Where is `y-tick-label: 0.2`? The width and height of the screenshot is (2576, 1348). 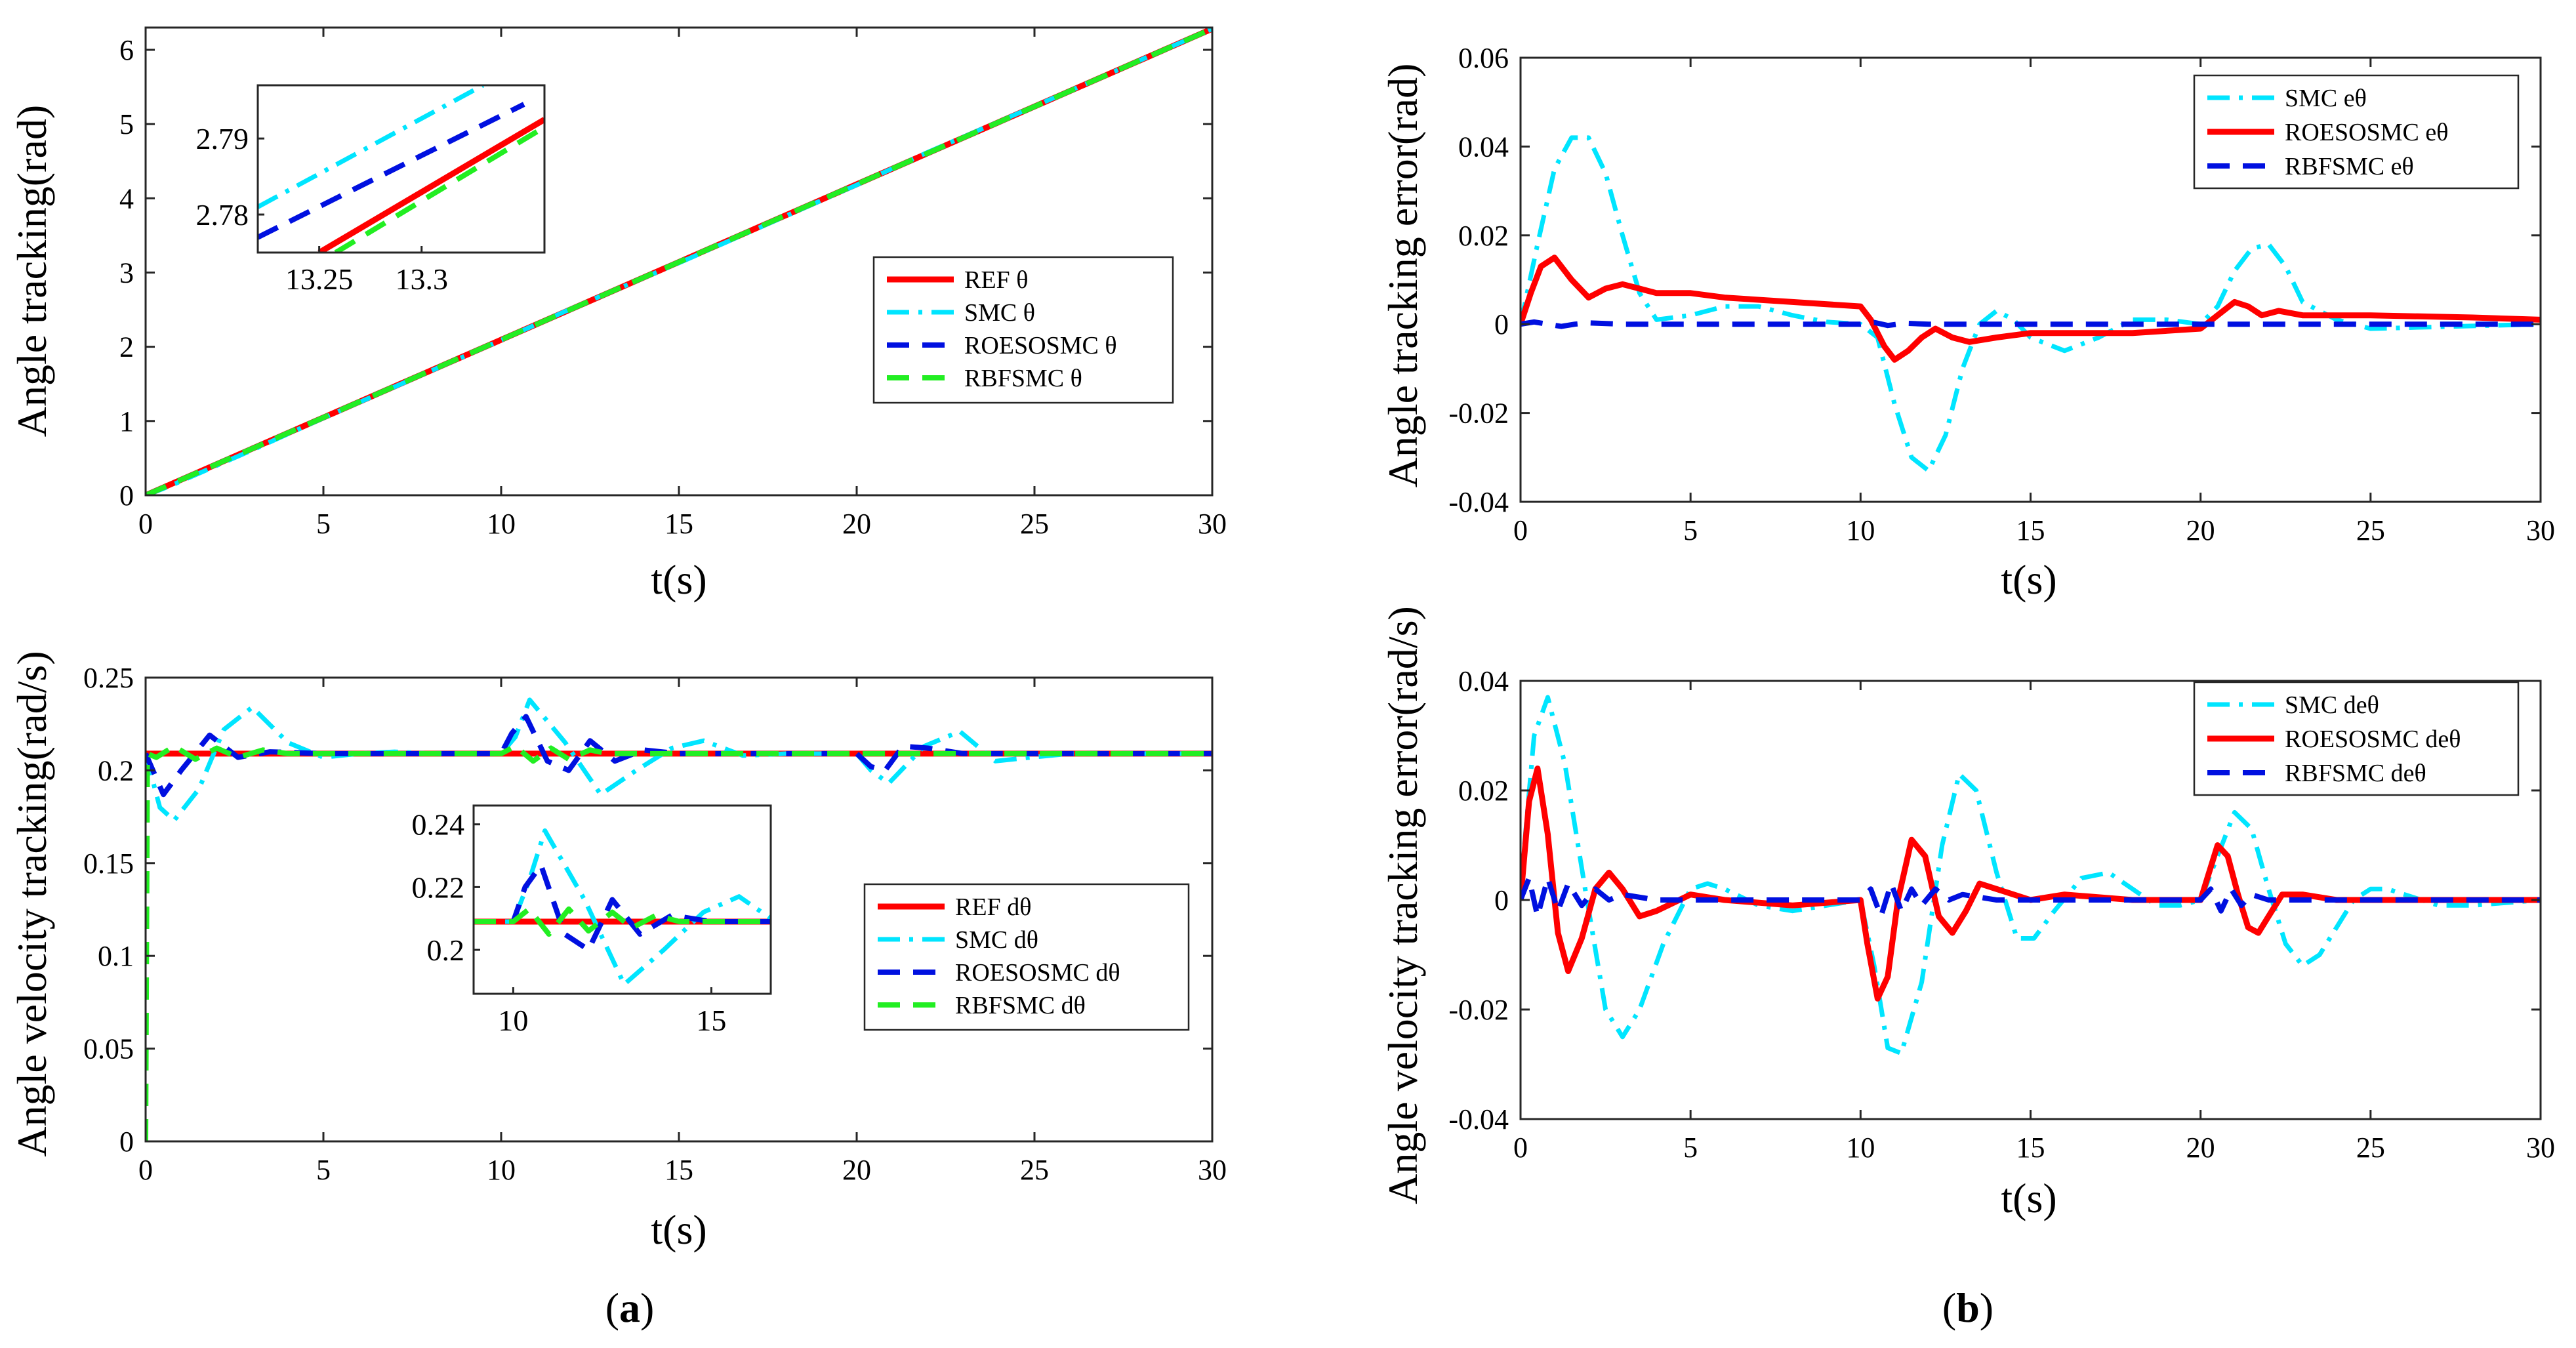 y-tick-label: 0.2 is located at coordinates (116, 770).